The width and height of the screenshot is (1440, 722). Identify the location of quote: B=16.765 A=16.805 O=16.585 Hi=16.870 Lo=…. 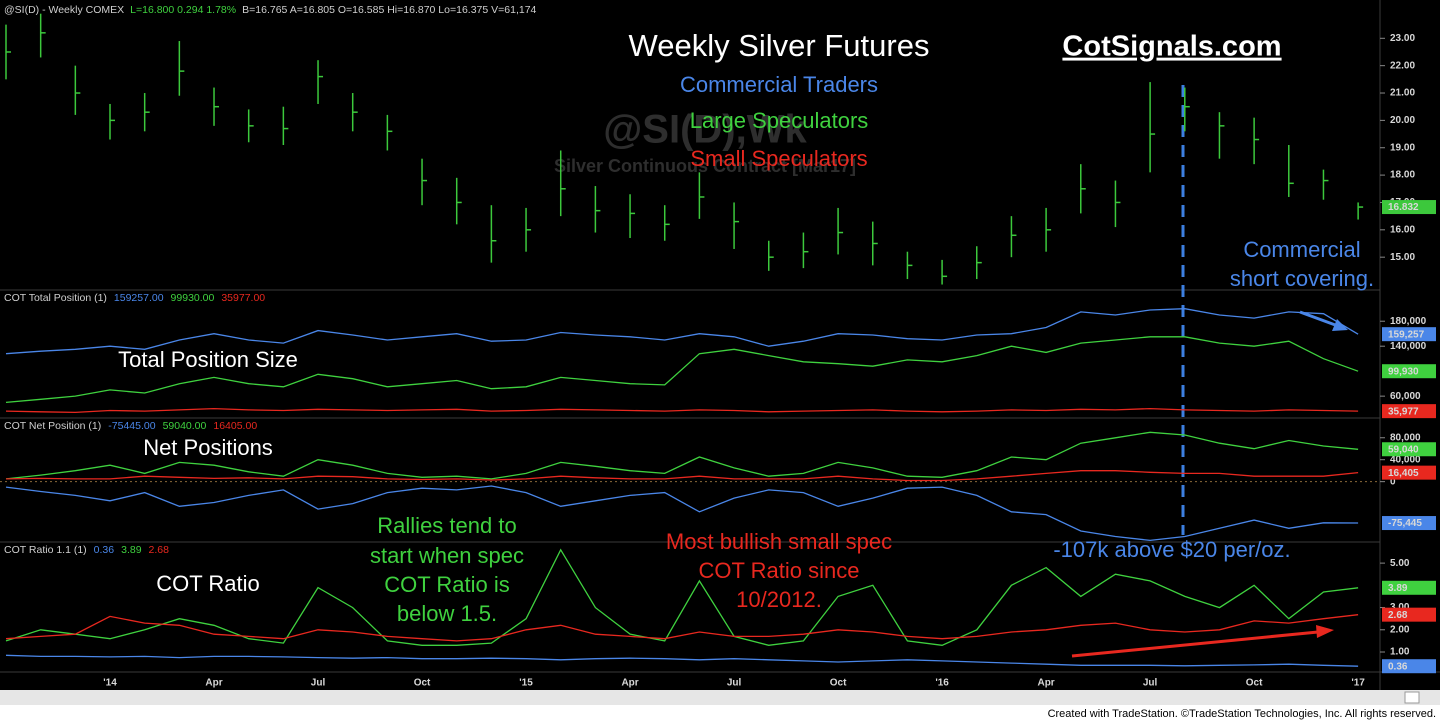
(389, 10).